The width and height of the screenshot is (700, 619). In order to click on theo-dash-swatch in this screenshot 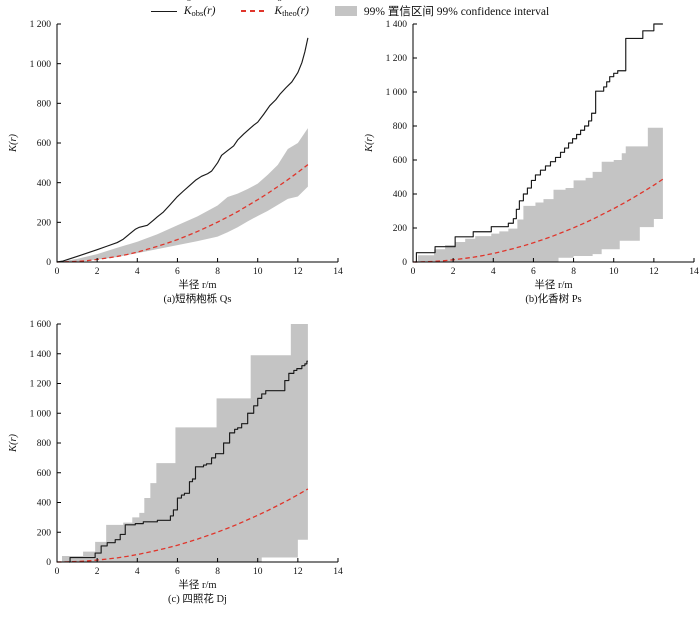, I will do `click(254, 11)`.